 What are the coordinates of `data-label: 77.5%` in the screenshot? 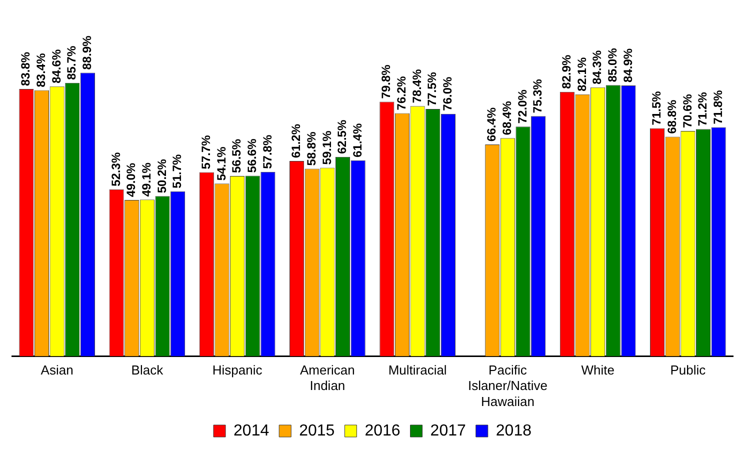 It's located at (432, 89).